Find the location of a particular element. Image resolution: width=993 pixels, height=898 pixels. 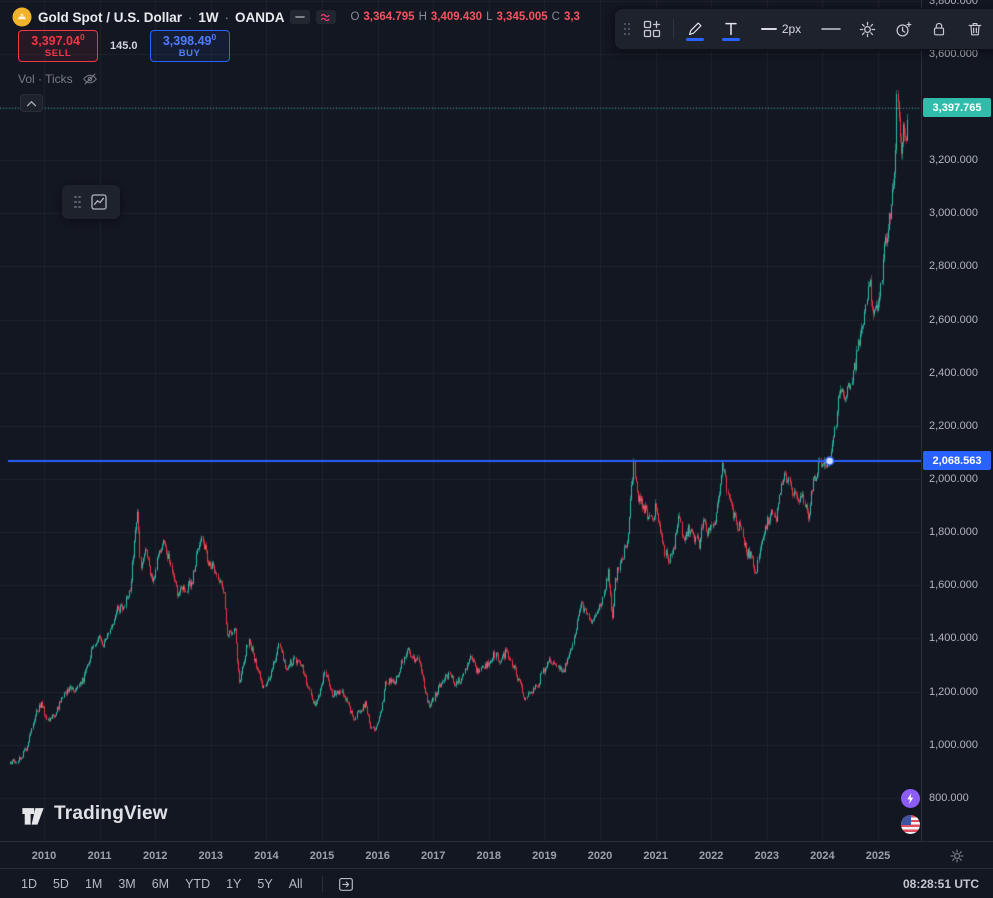

range-5d-button: 5D is located at coordinates (61, 884).